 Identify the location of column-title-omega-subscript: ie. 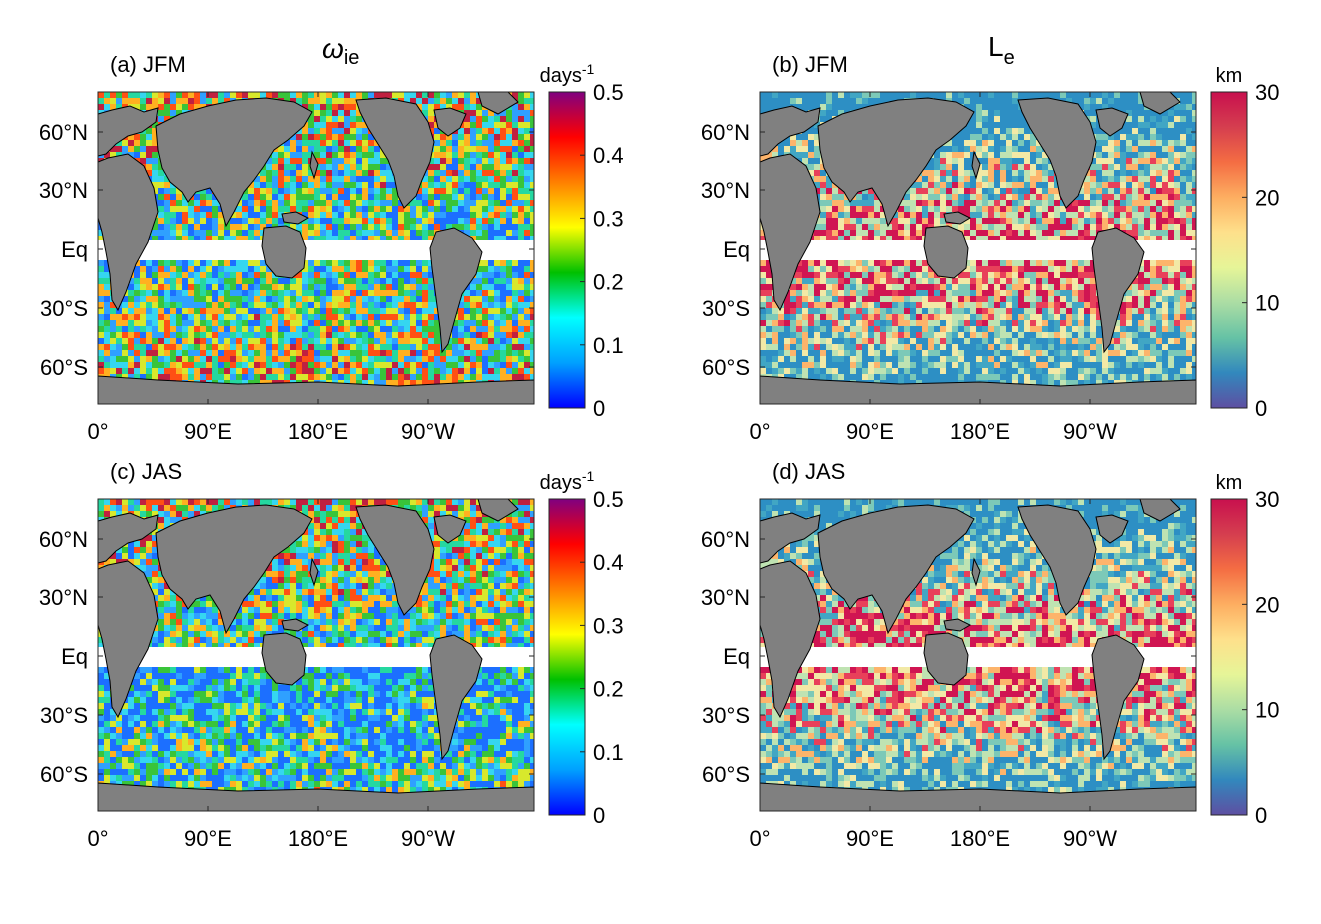
(352, 58).